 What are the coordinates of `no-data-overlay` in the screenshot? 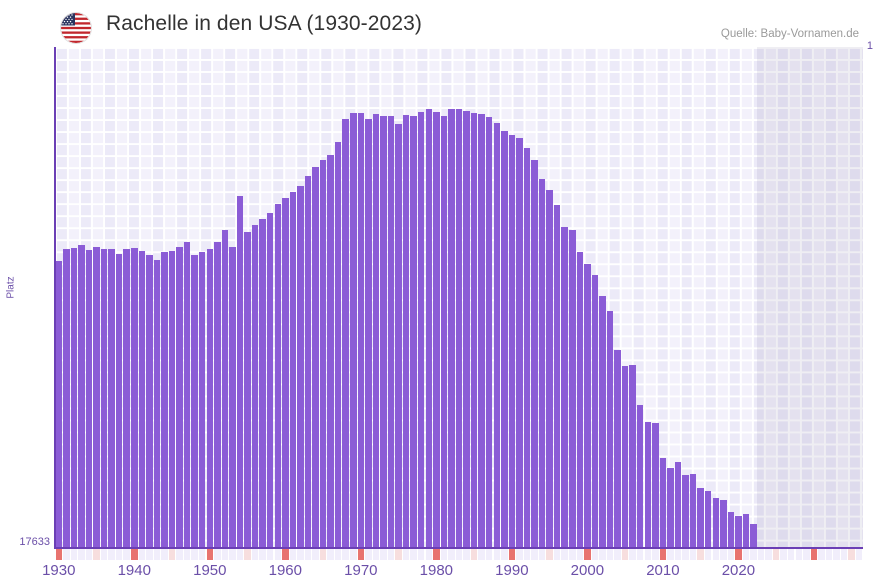 It's located at (810, 297).